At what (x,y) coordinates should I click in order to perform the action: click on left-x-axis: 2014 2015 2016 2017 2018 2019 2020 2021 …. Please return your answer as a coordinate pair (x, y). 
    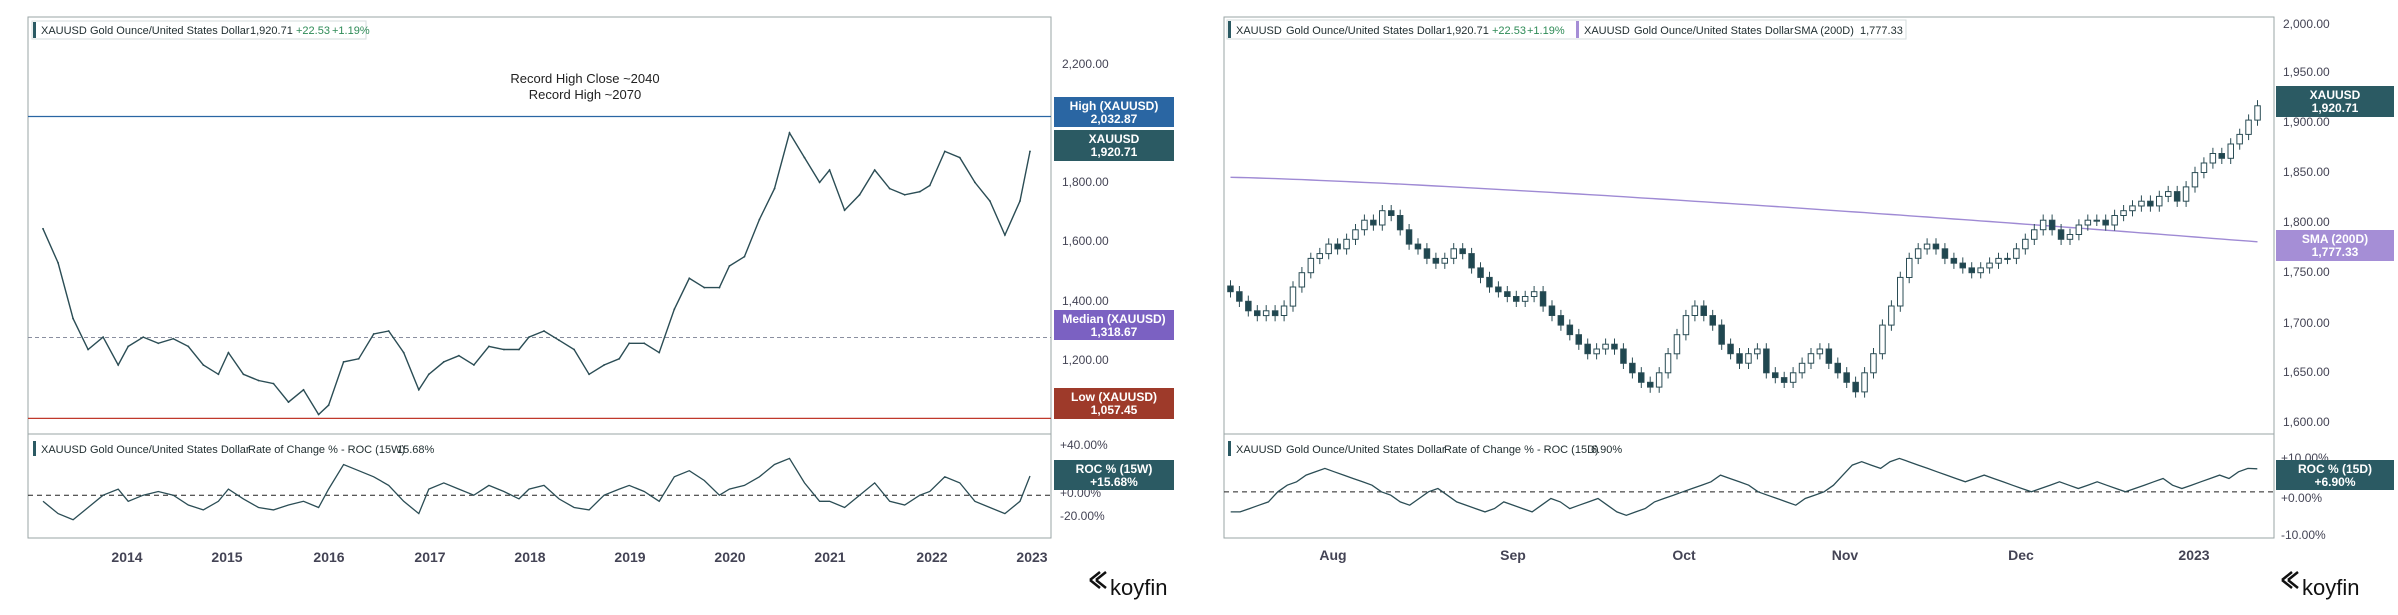
    Looking at the image, I should click on (579, 557).